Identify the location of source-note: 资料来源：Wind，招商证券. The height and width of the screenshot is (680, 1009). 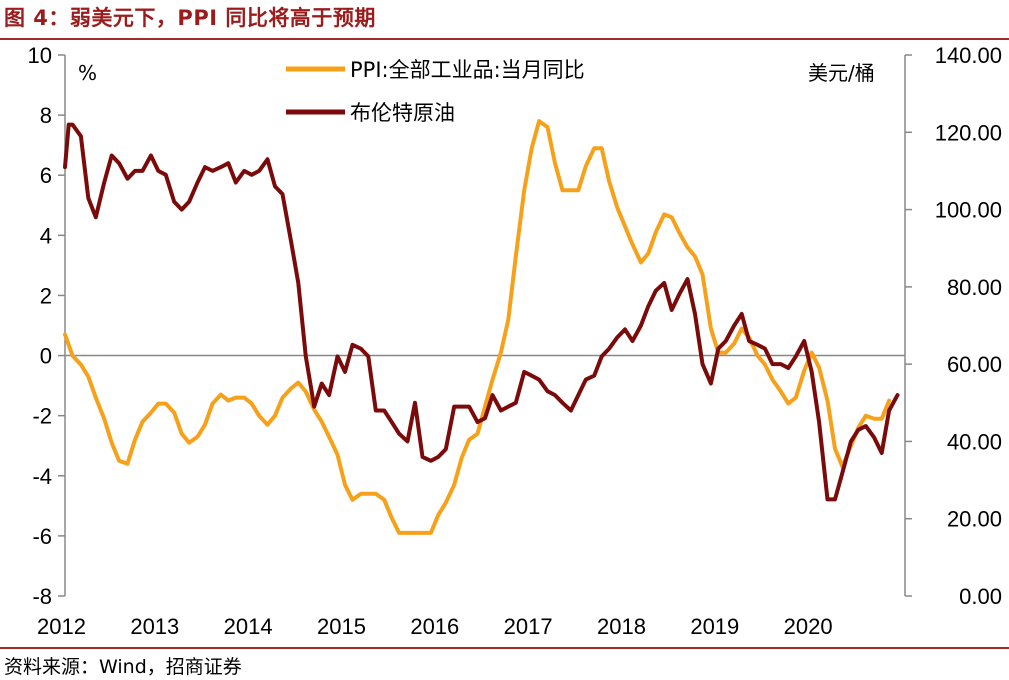
(123, 667).